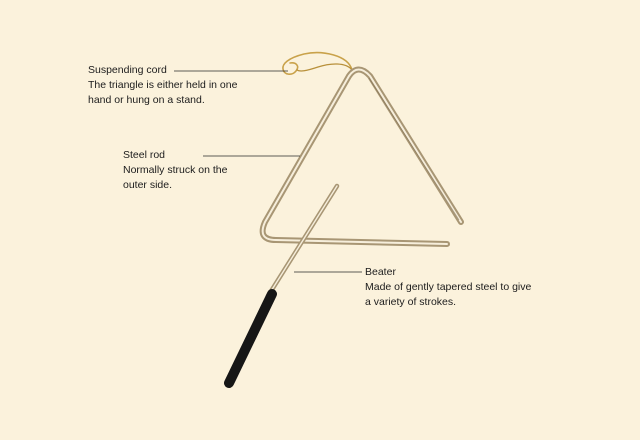  Describe the element at coordinates (162, 70) in the screenshot. I see `cord-title: Suspending cord` at that location.